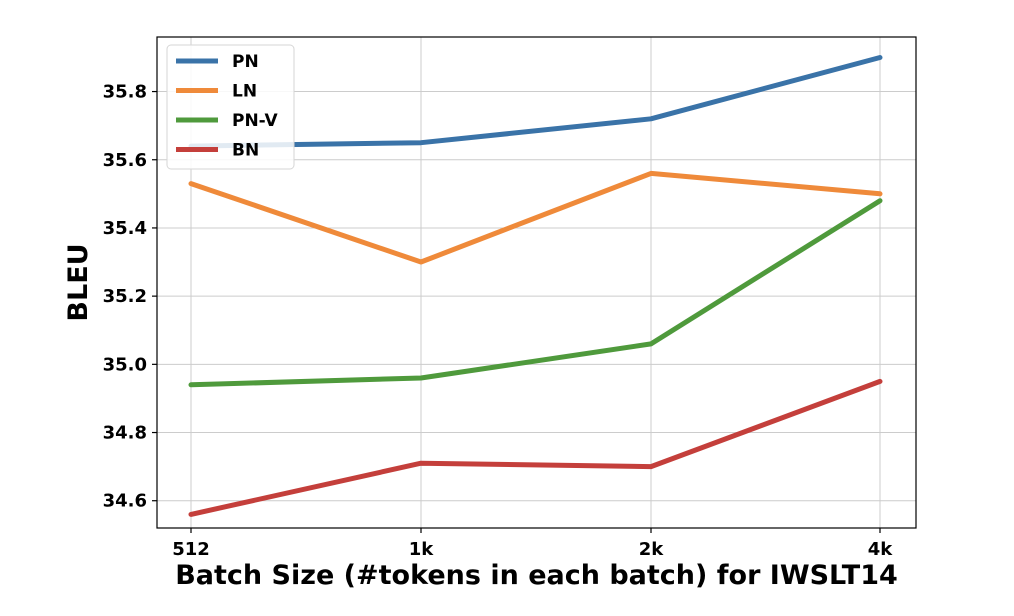 The height and width of the screenshot is (616, 1014). I want to click on series-line-ln, so click(535, 217).